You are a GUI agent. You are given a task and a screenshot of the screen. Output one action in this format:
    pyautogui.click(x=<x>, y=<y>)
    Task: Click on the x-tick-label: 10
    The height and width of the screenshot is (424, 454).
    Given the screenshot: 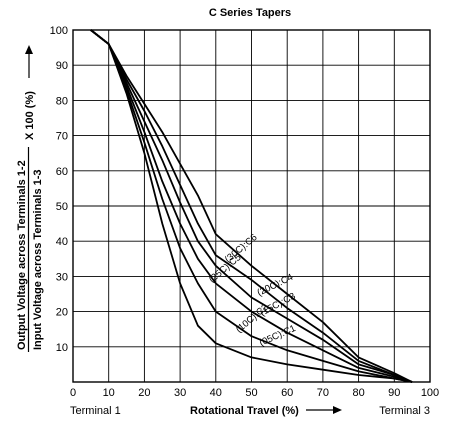 What is the action you would take?
    pyautogui.click(x=109, y=393)
    